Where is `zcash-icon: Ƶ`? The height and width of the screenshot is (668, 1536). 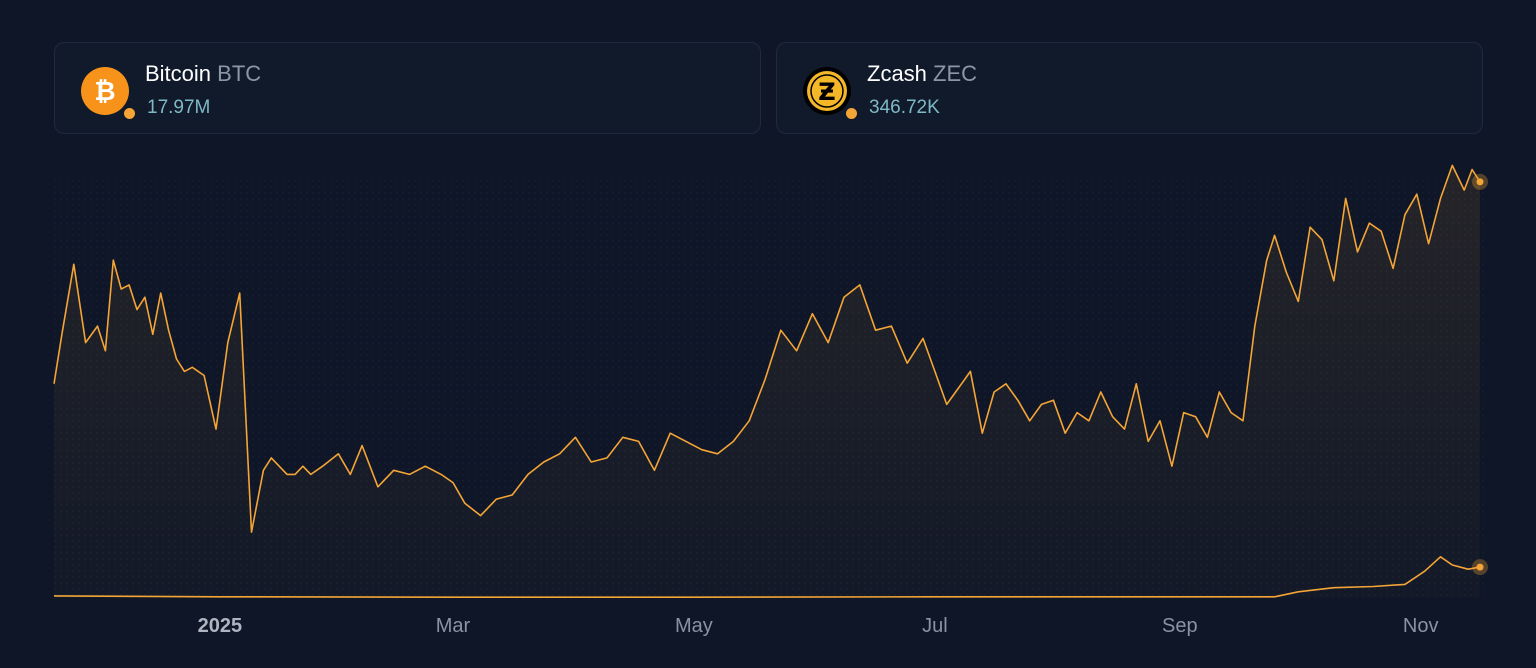
zcash-icon: Ƶ is located at coordinates (827, 91).